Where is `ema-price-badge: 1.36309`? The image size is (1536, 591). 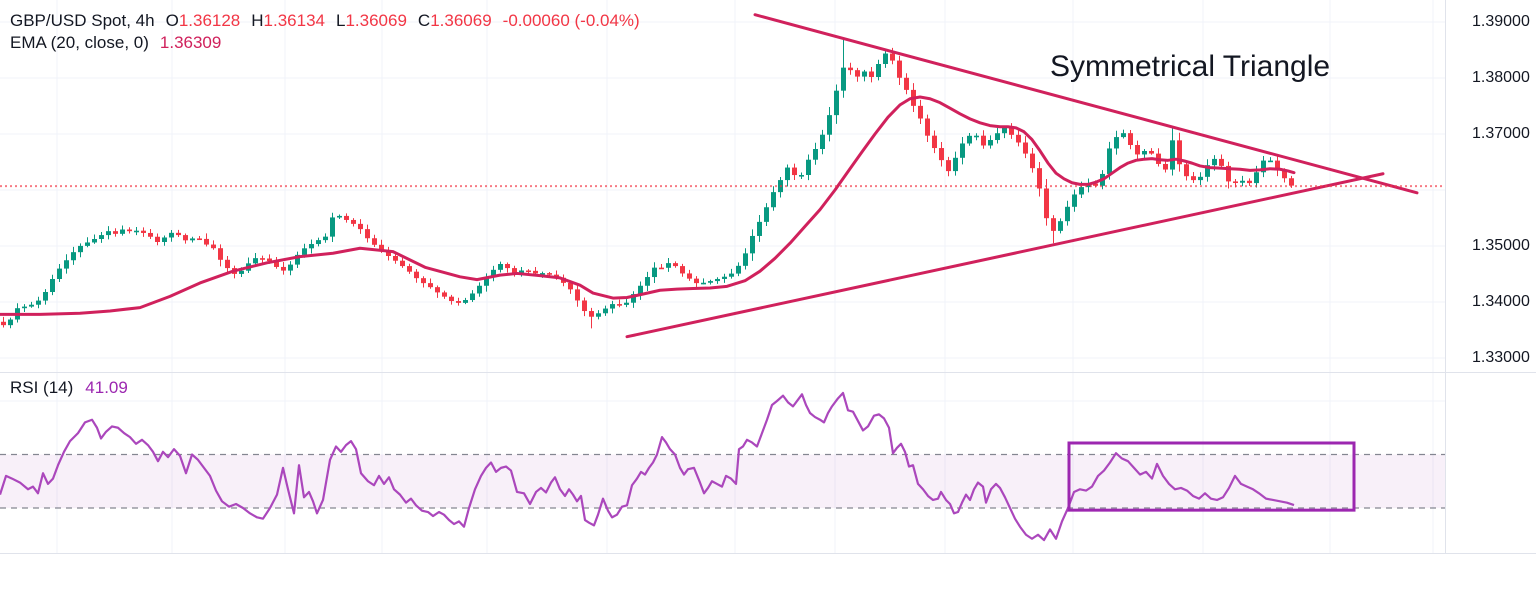 ema-price-badge: 1.36309 is located at coordinates (1499, 170).